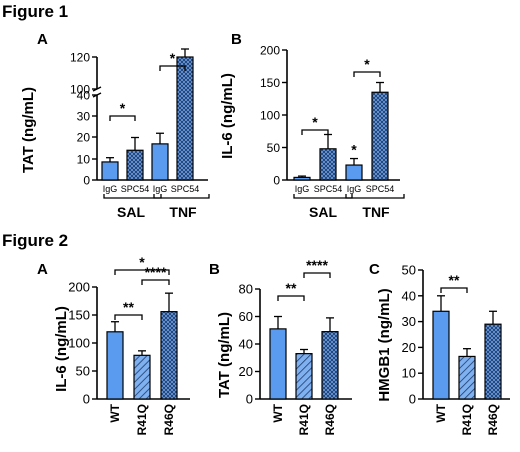 Image resolution: width=520 pixels, height=452 pixels. What do you see at coordinates (84, 160) in the screenshot?
I see `y-tick-label: 10` at bounding box center [84, 160].